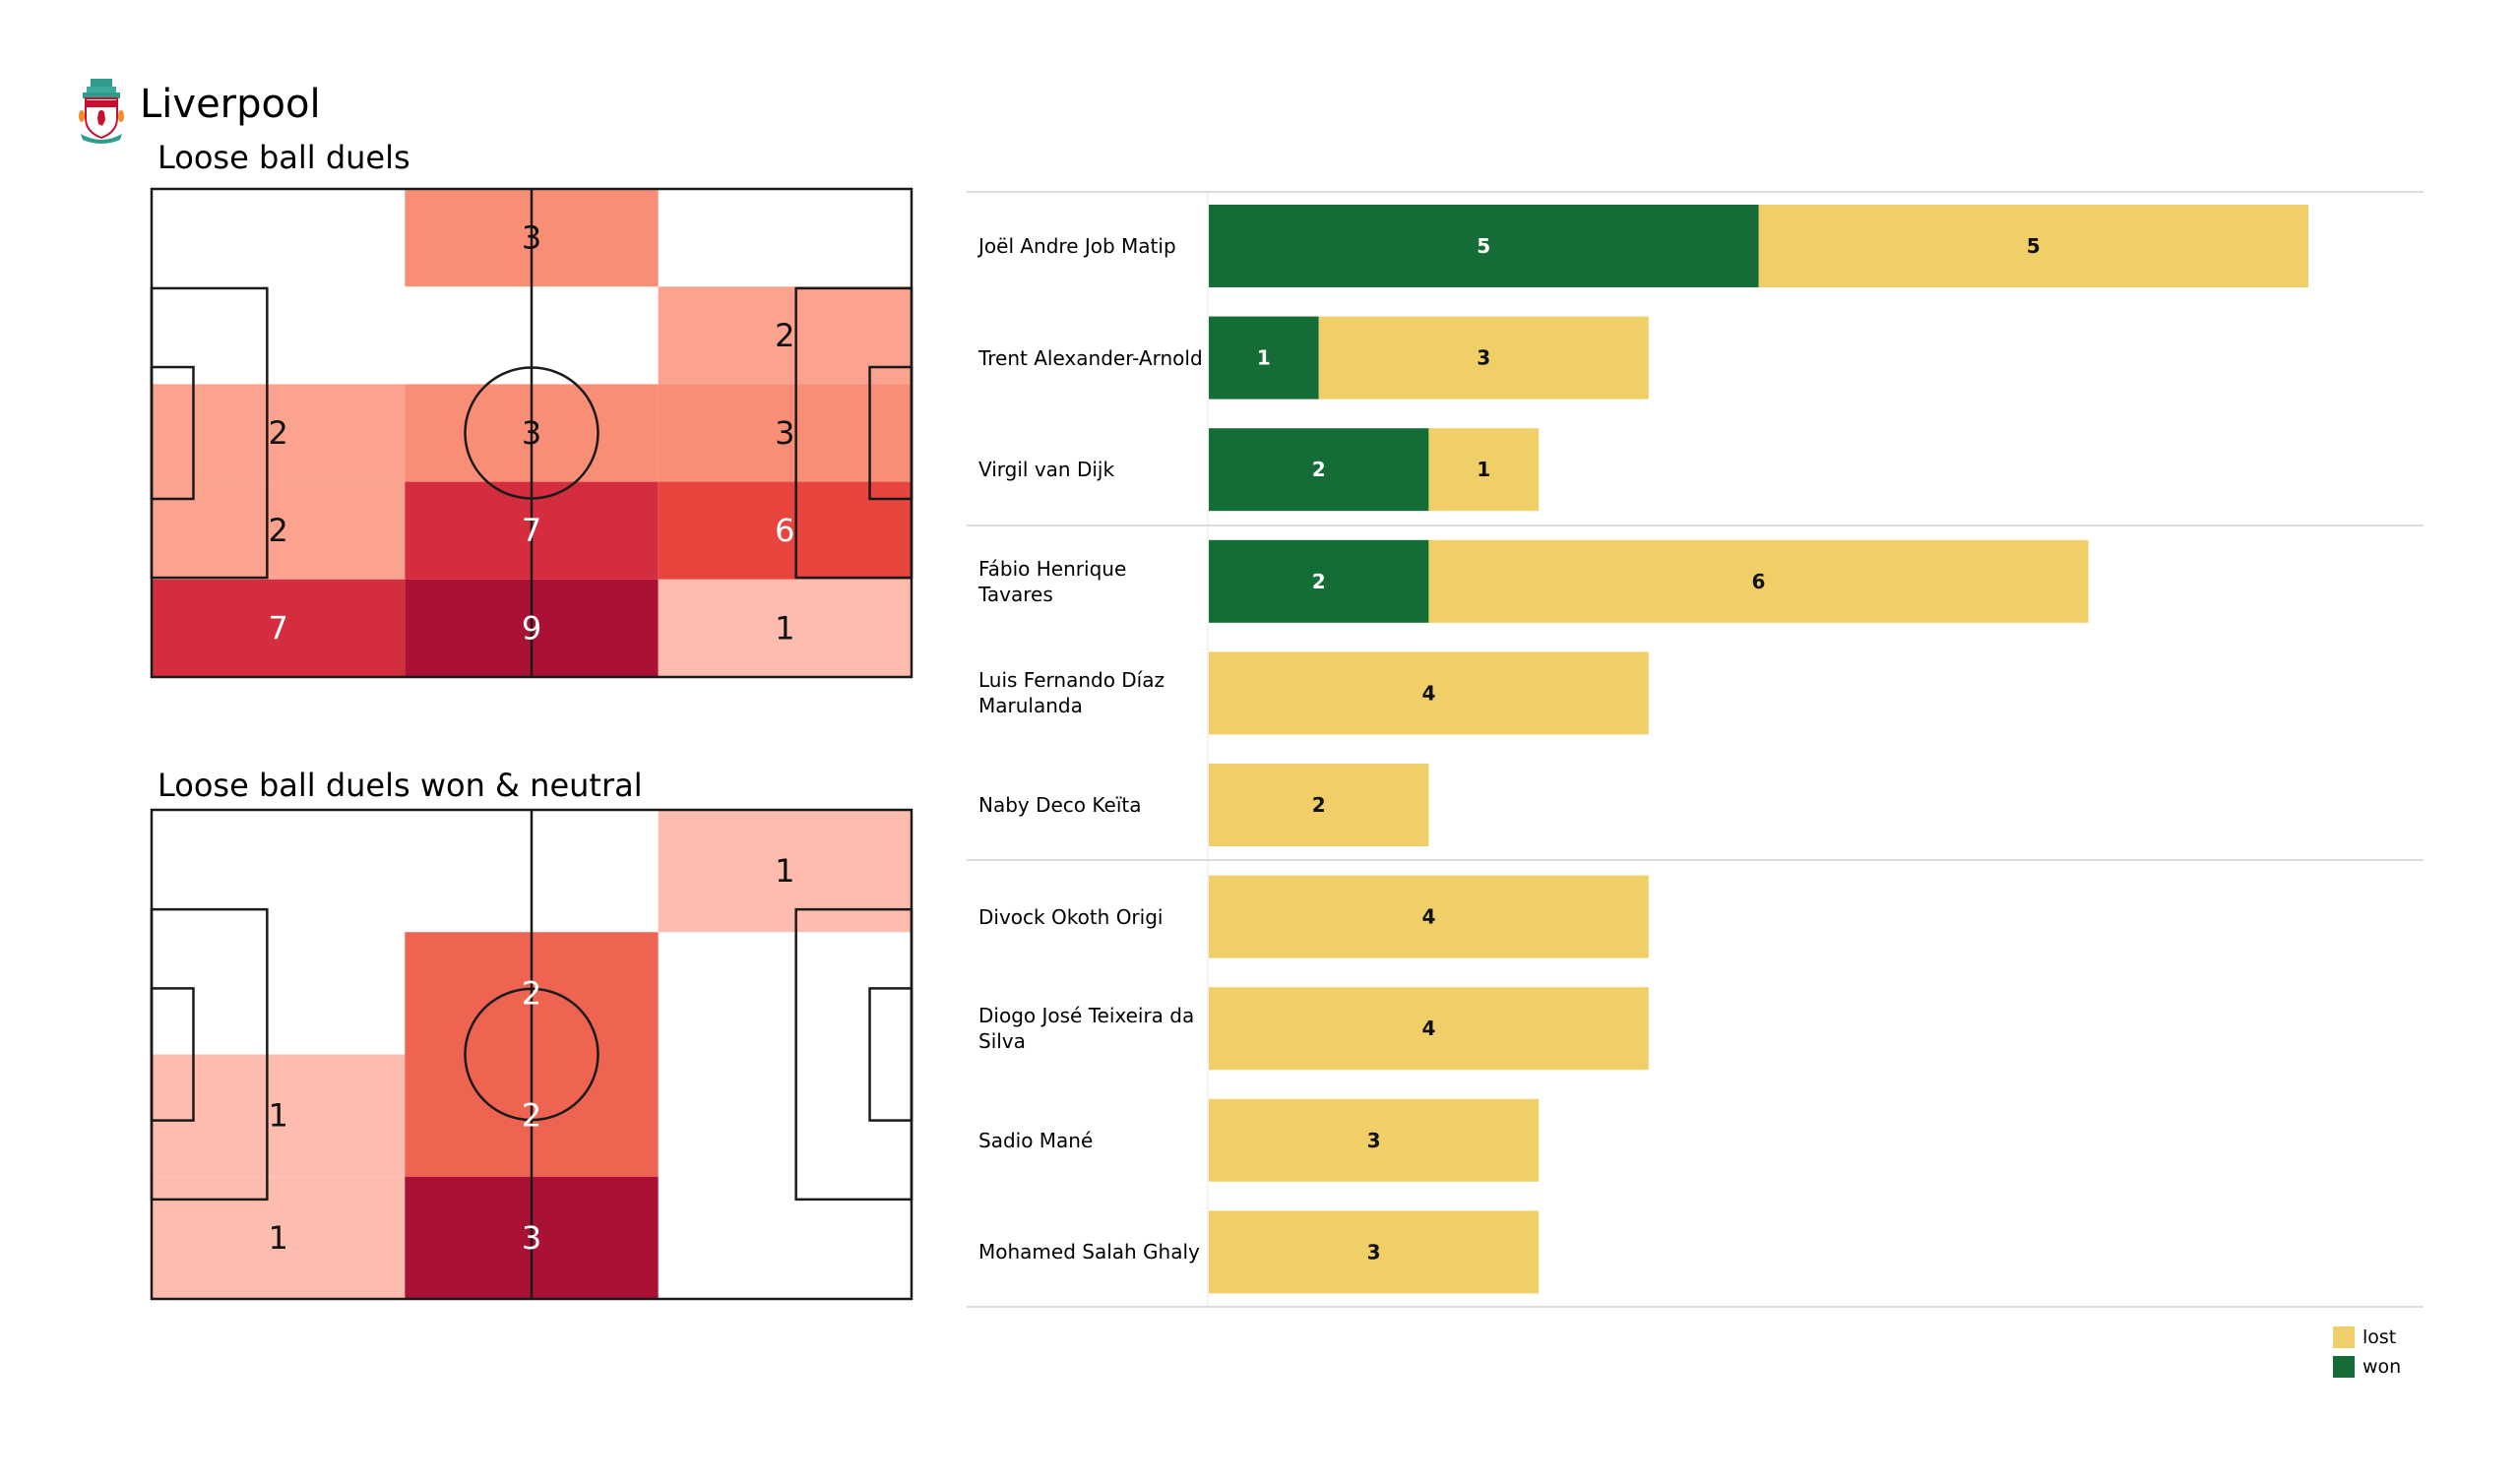  Describe the element at coordinates (784, 335) in the screenshot. I see `heatmap-value-r1-c2: 2` at that location.